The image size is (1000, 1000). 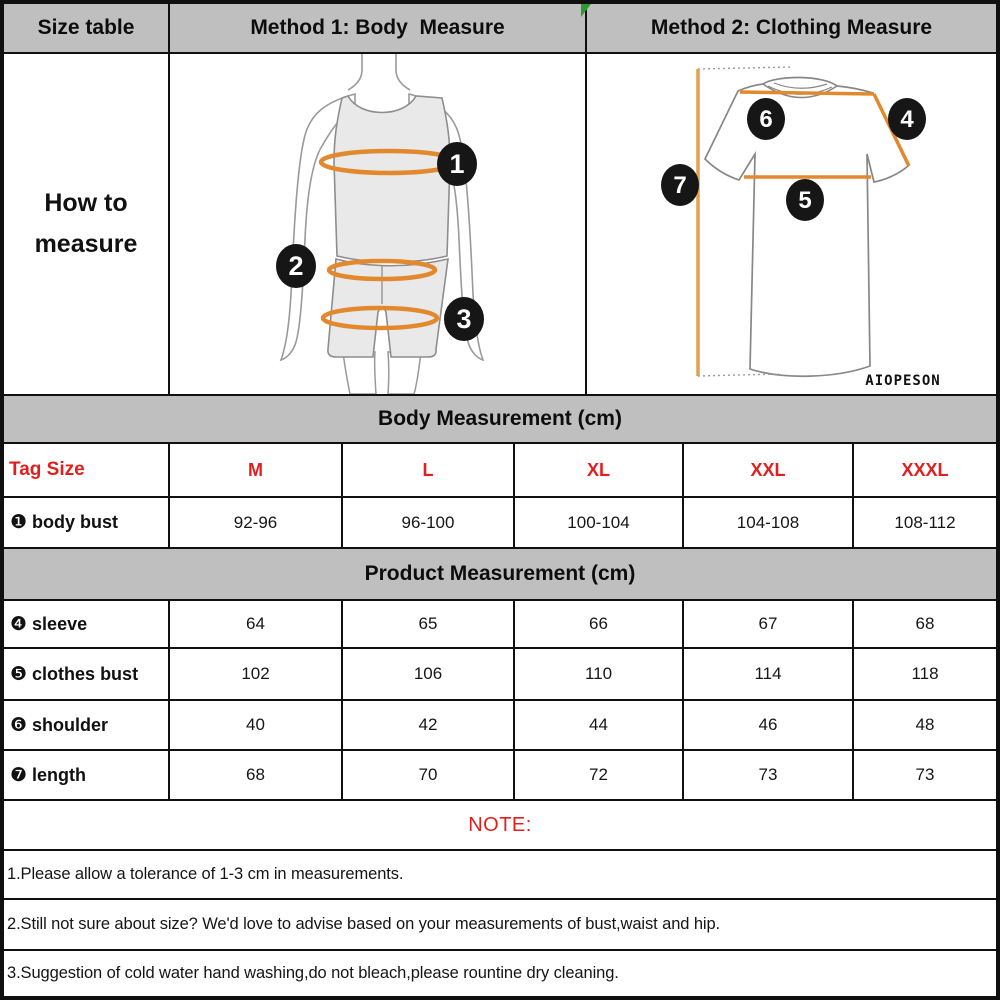 I want to click on header-method1: Method 1: Body Measure, so click(x=377, y=28).